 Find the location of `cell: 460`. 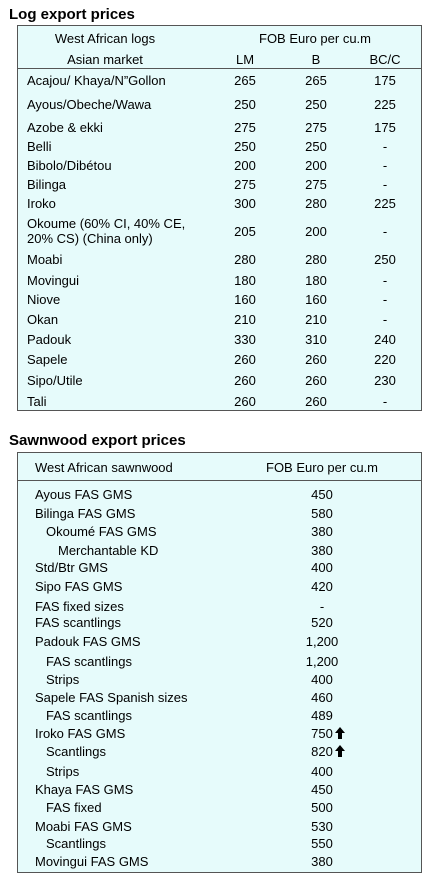

cell: 460 is located at coordinates (322, 697).